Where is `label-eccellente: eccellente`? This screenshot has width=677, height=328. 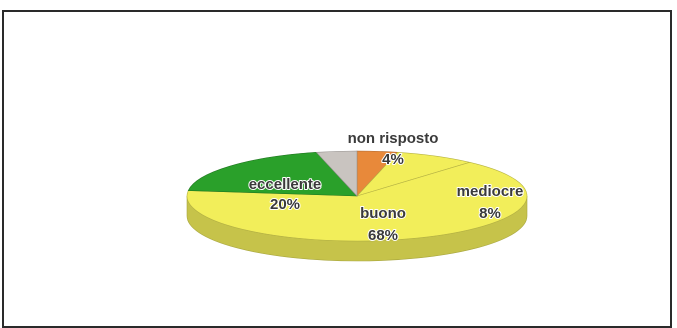
label-eccellente: eccellente is located at coordinates (285, 184).